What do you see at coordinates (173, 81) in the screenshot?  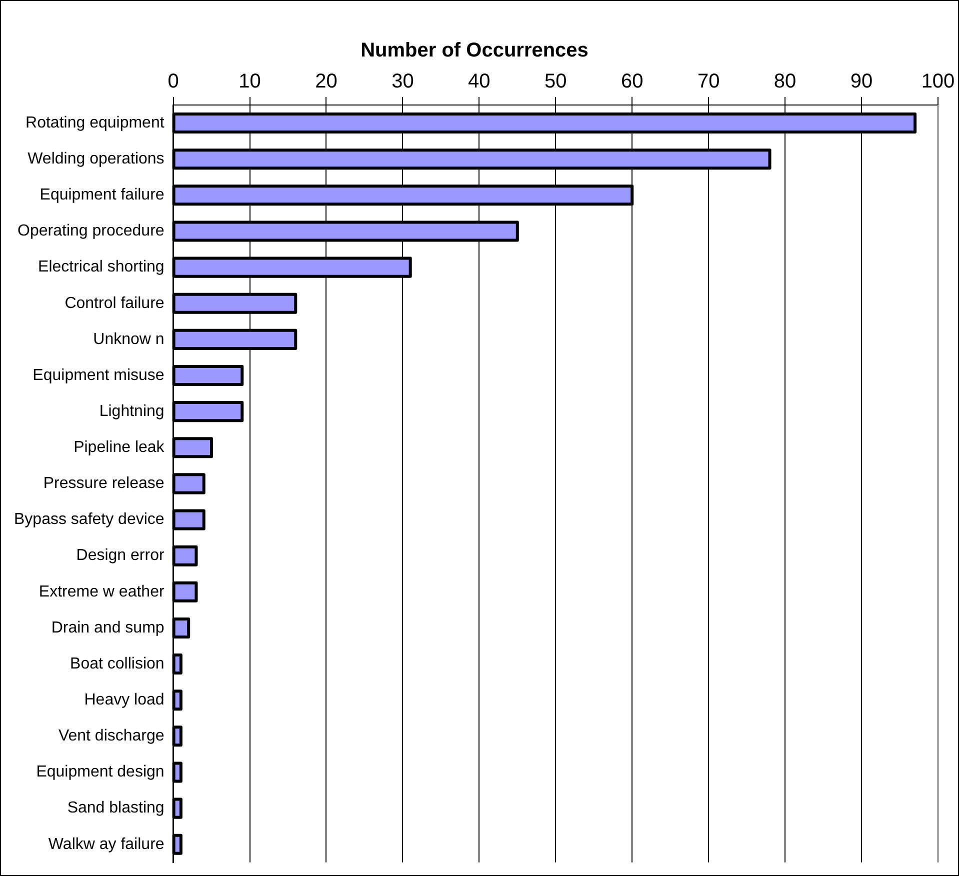 I see `x-tick-label: 0` at bounding box center [173, 81].